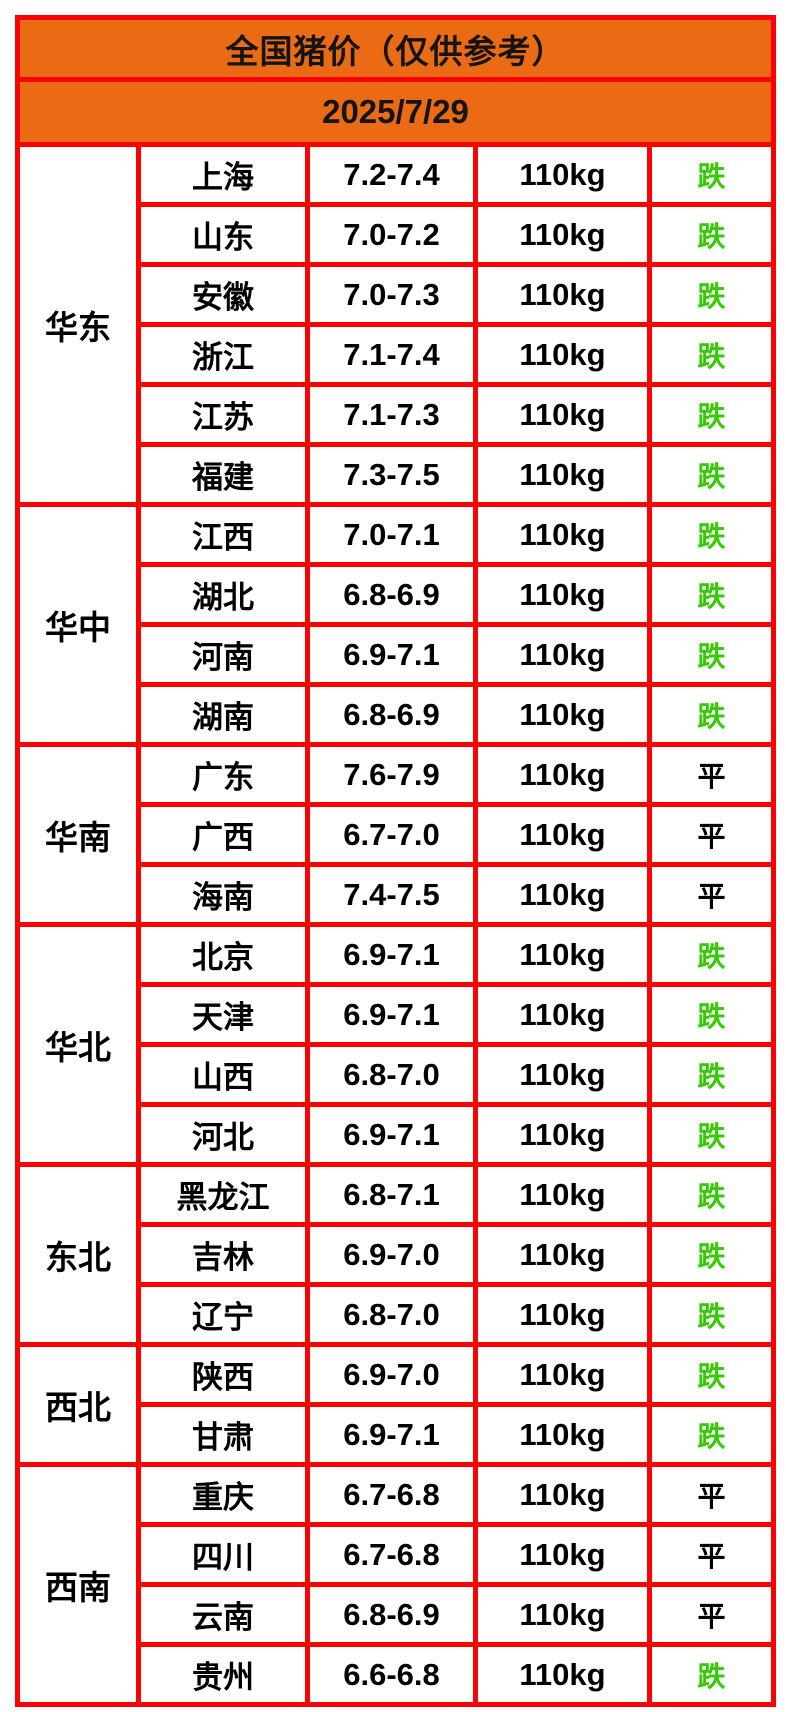 Image resolution: width=786 pixels, height=1712 pixels. Describe the element at coordinates (223, 894) in the screenshot. I see `province-cell: 海南` at that location.